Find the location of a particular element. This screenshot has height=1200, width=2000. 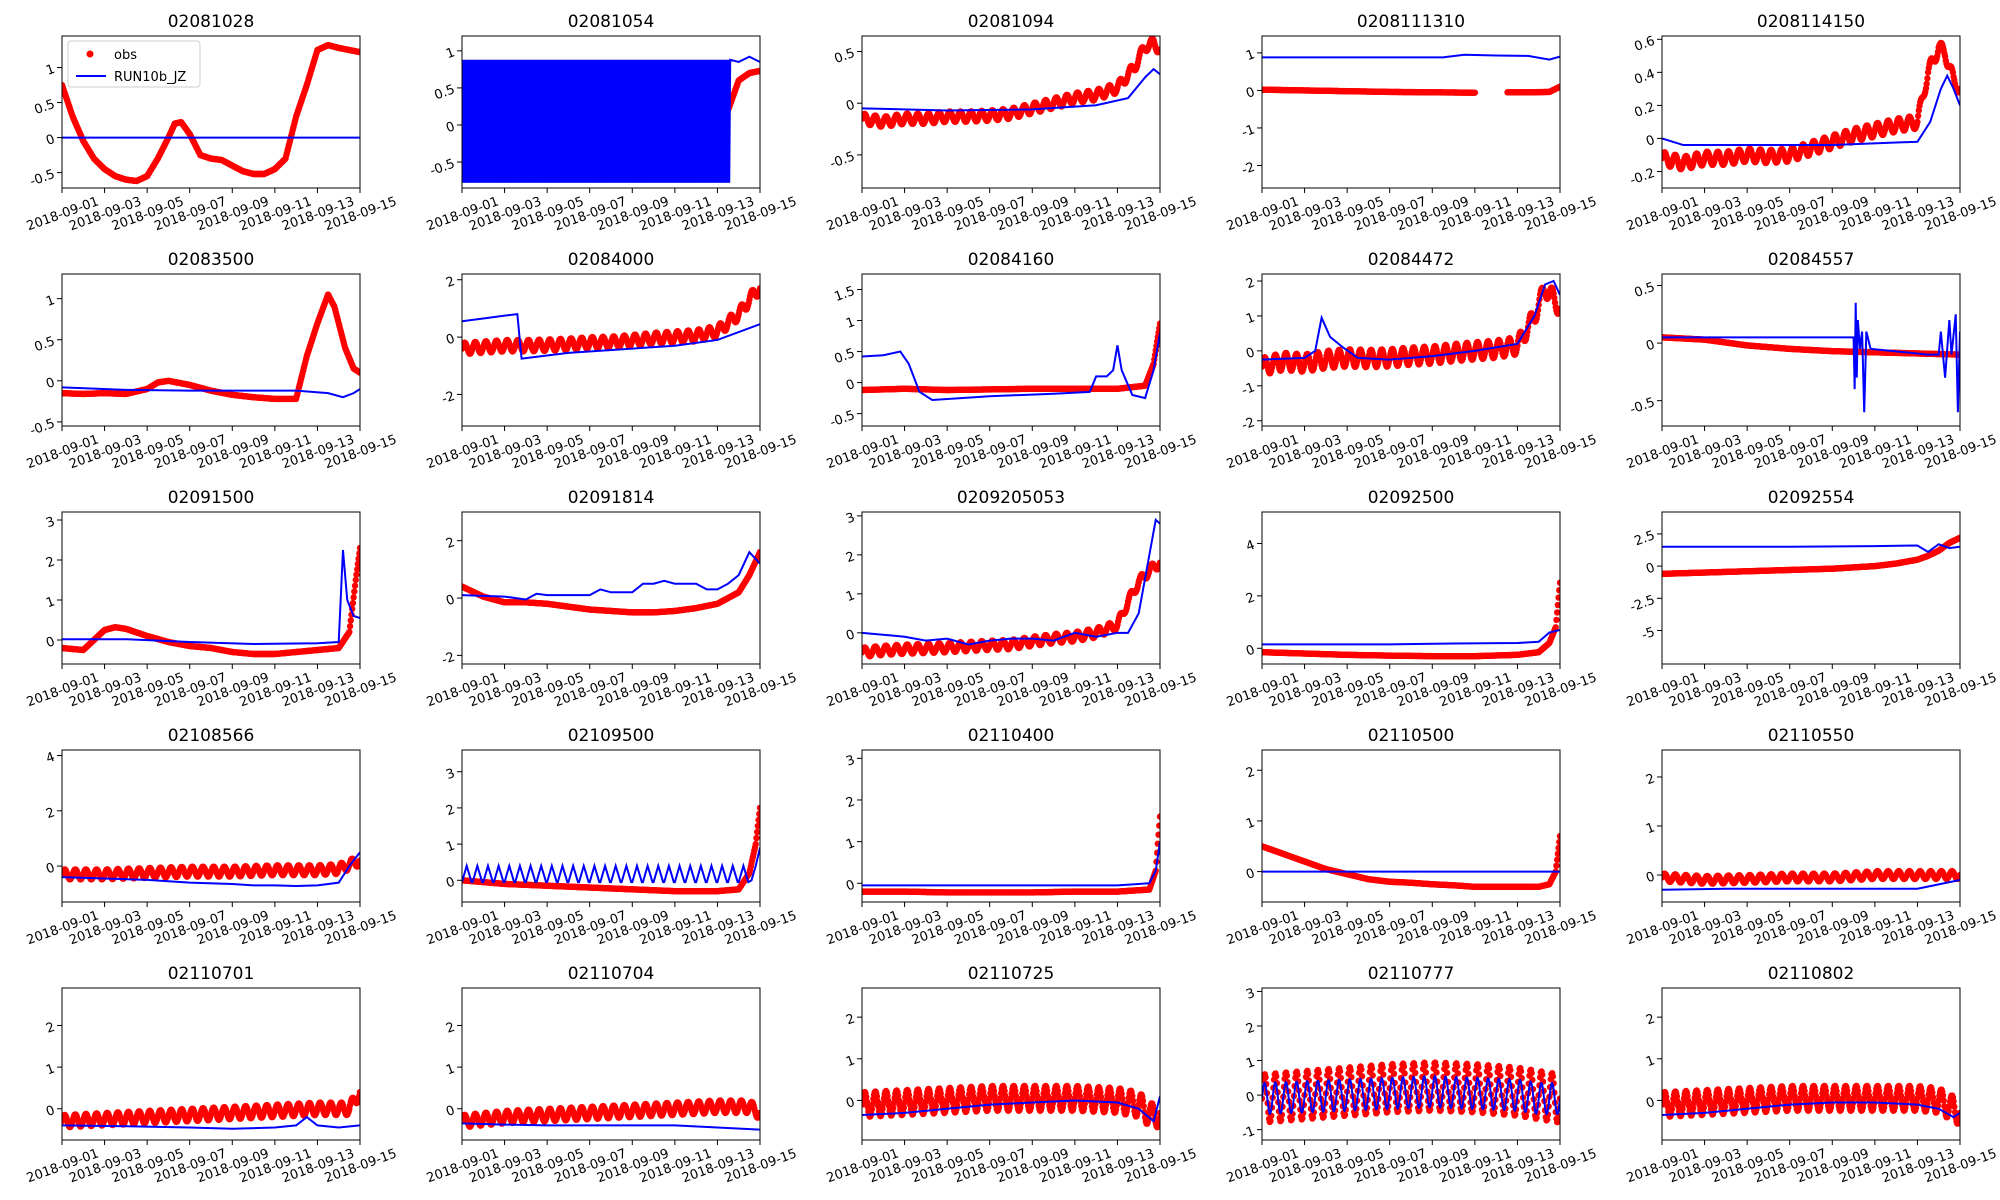

y-tick-label: 0.4 is located at coordinates (1645, 77).